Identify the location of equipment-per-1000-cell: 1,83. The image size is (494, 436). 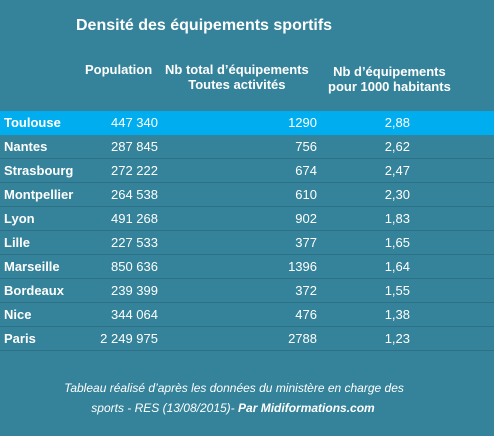
(397, 218).